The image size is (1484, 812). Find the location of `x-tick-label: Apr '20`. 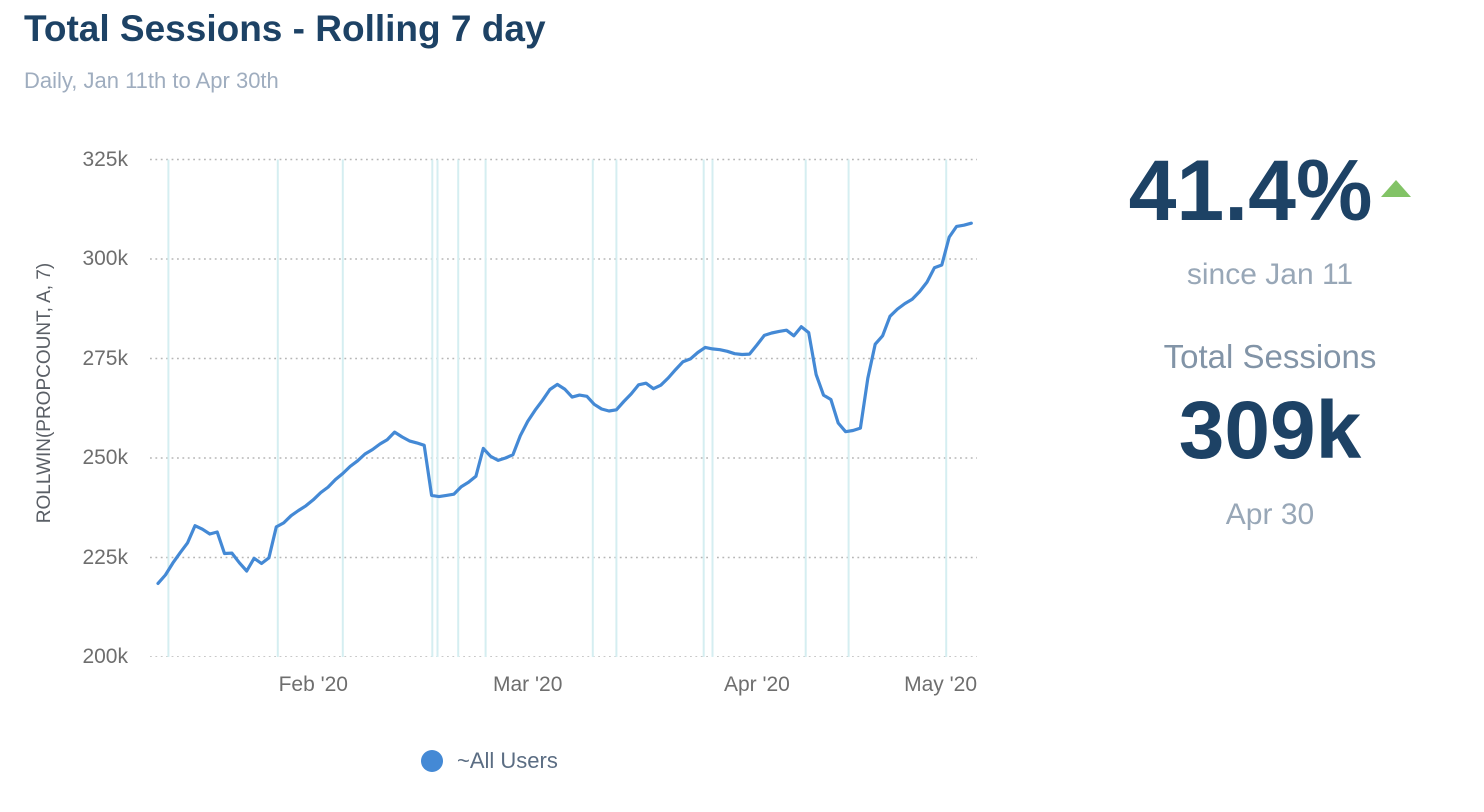

x-tick-label: Apr '20 is located at coordinates (756, 684).